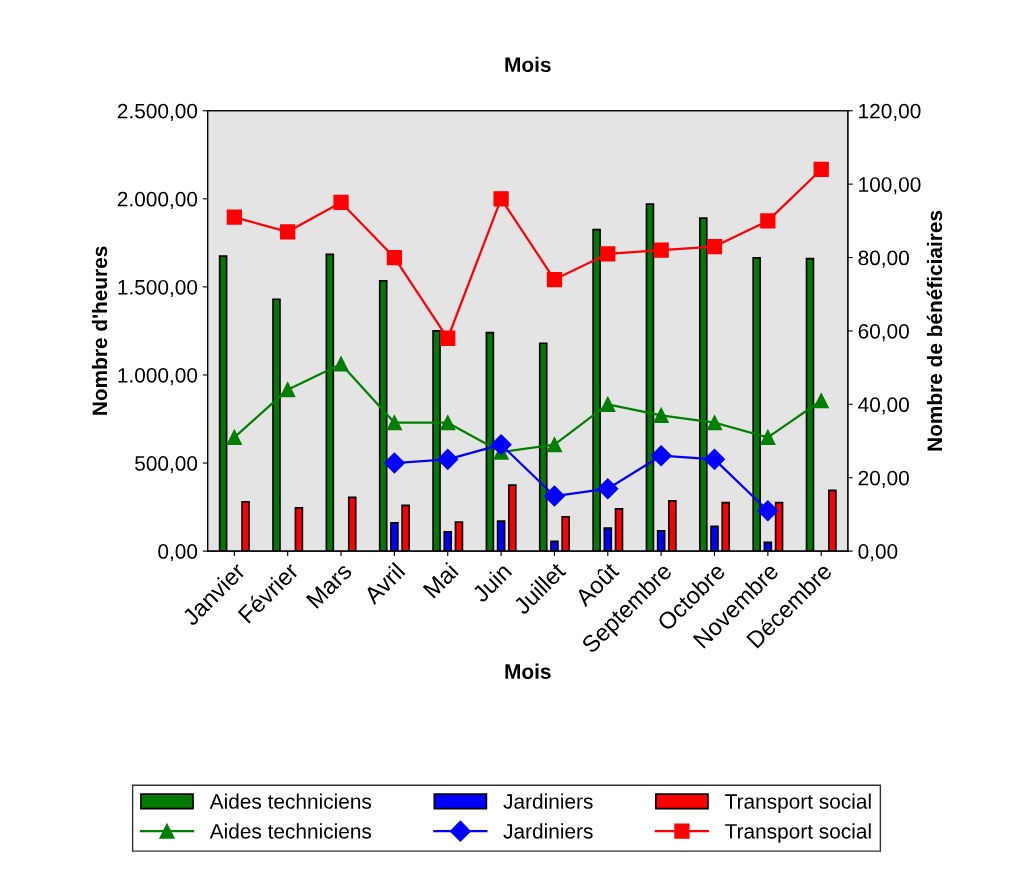 The height and width of the screenshot is (872, 1013). What do you see at coordinates (166, 465) in the screenshot?
I see `y-tick-label: 500,00` at bounding box center [166, 465].